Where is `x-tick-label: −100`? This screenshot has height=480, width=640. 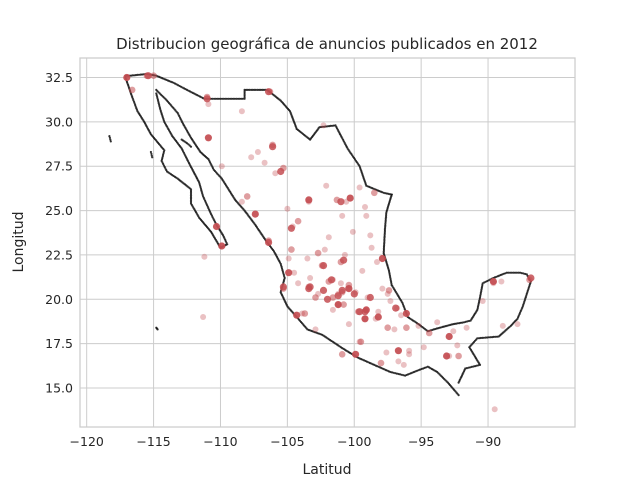 x-tick-label: −100 is located at coordinates (354, 441).